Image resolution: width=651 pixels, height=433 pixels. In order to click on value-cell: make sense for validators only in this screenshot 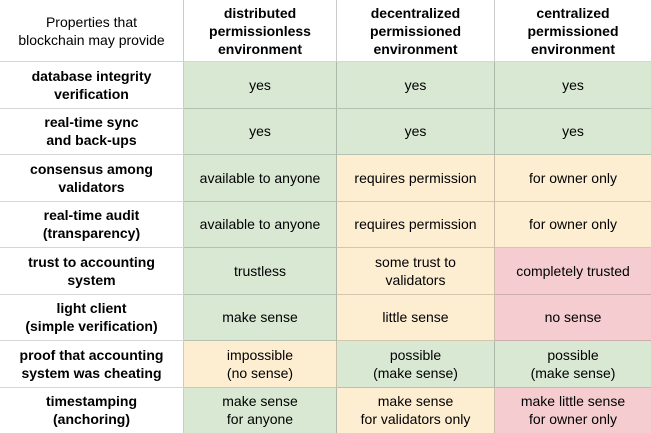, I will do `click(416, 410)`.